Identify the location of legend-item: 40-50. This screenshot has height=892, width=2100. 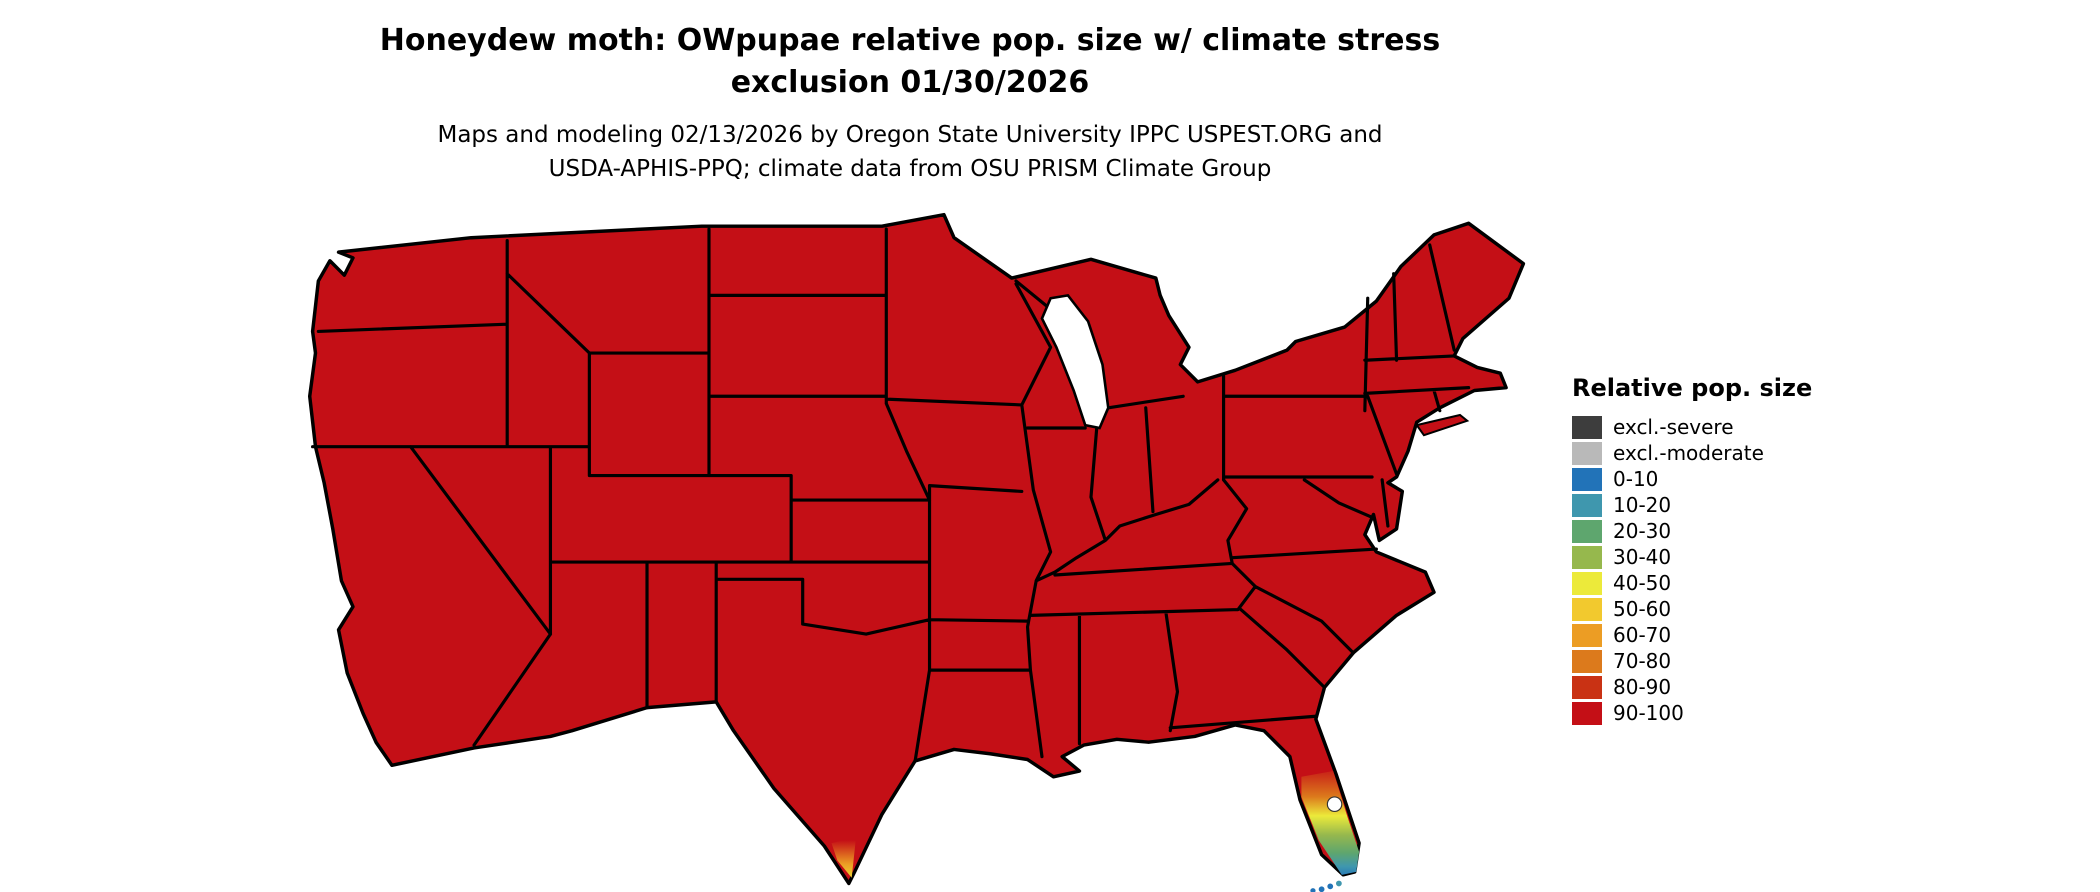
(1692, 583).